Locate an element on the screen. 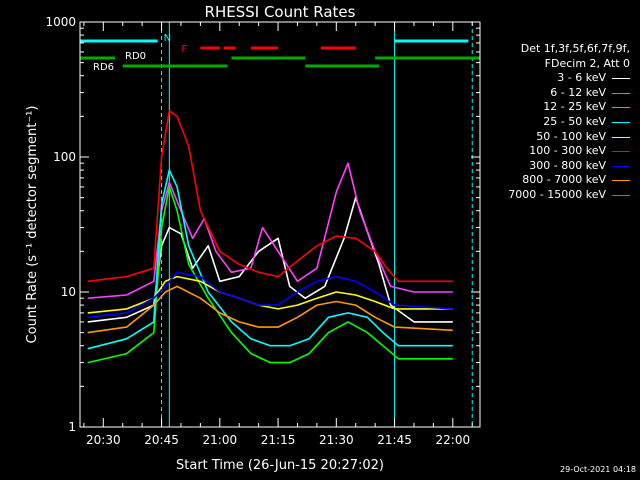 The height and width of the screenshot is (480, 640). legend-entry-2: 12 - 25 keV is located at coordinates (557, 107).